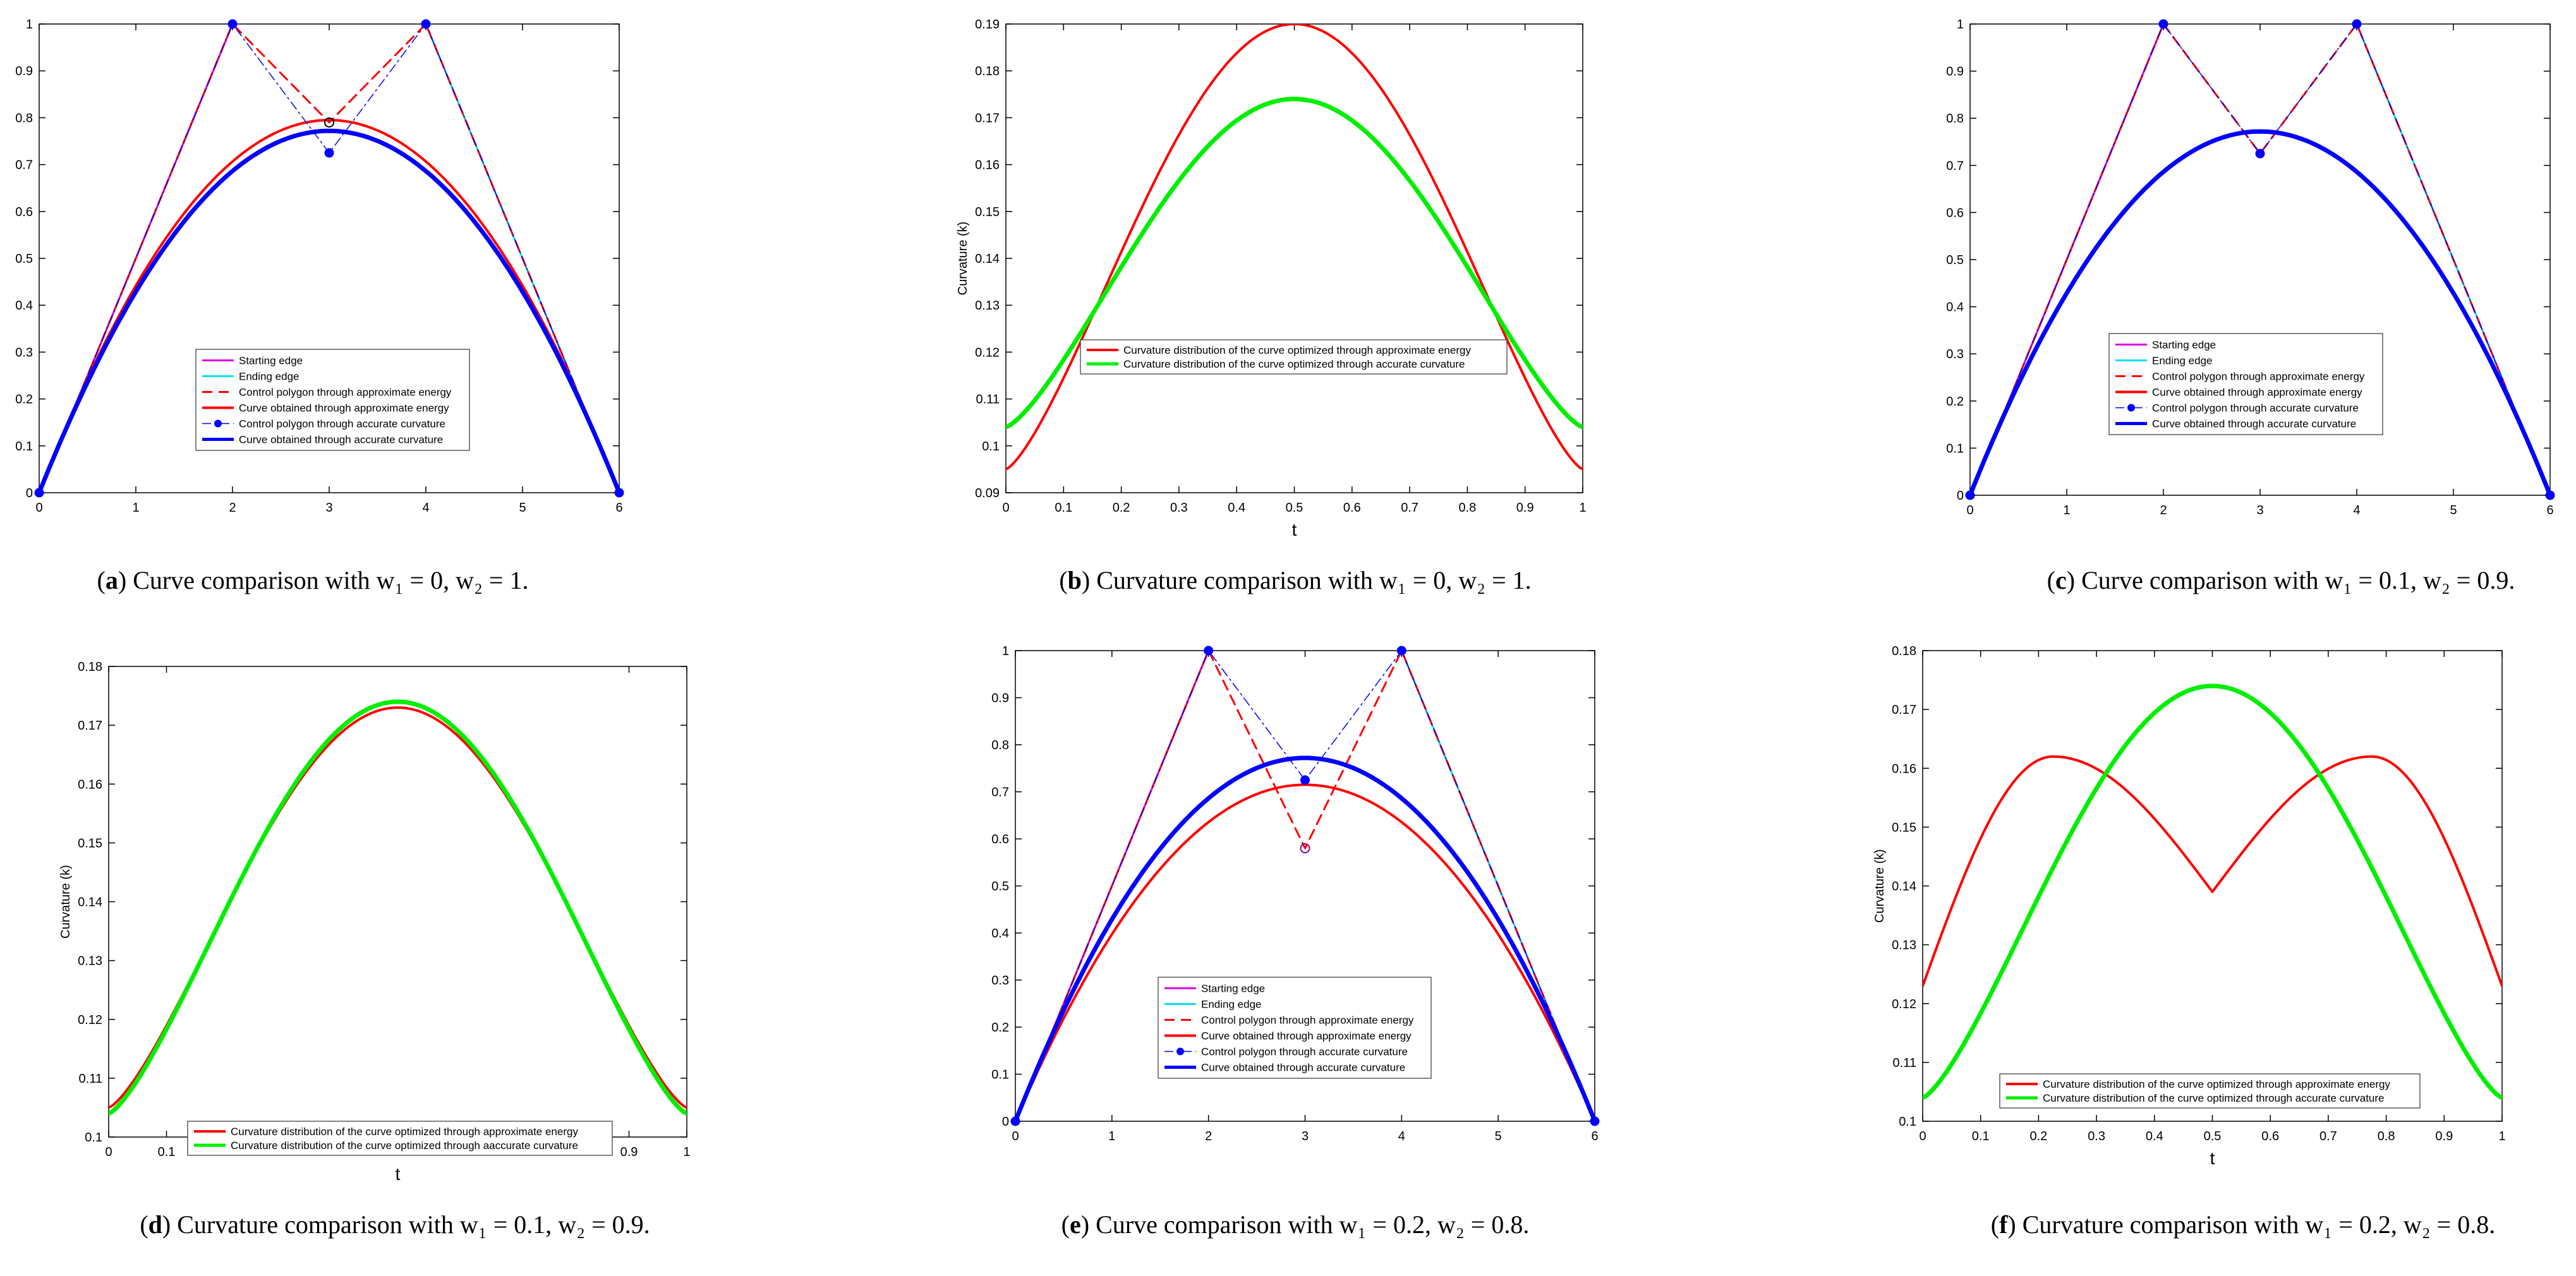 The image size is (2576, 1276). Describe the element at coordinates (2182, 361) in the screenshot. I see `legend-label: Ending edge` at that location.